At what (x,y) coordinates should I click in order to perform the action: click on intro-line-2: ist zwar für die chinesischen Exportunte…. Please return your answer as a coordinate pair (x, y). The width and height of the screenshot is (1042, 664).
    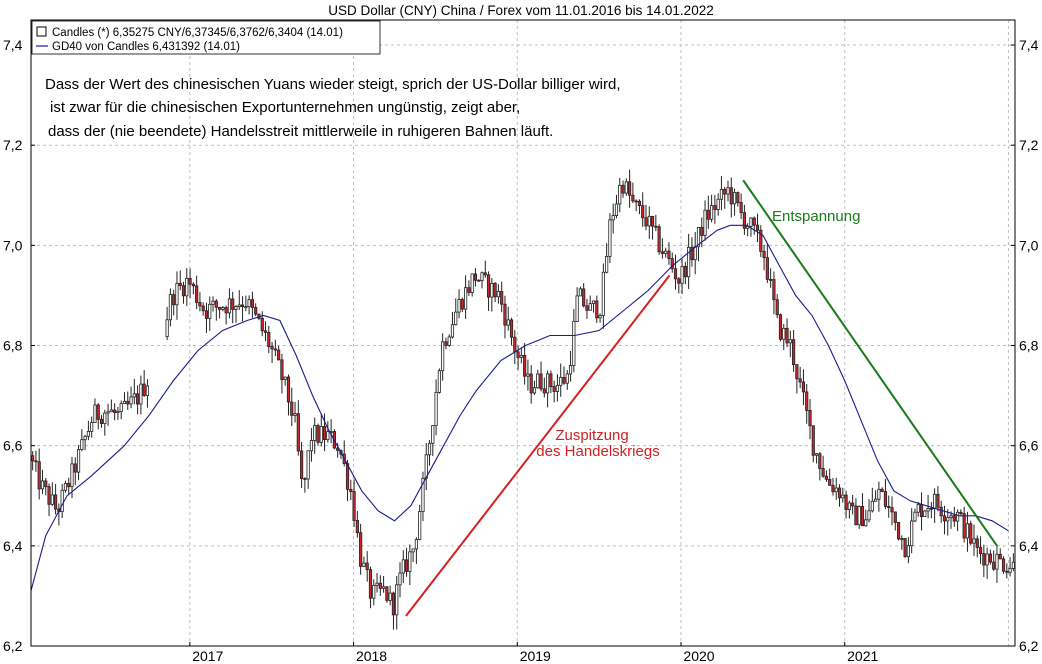
    Looking at the image, I should click on (285, 107).